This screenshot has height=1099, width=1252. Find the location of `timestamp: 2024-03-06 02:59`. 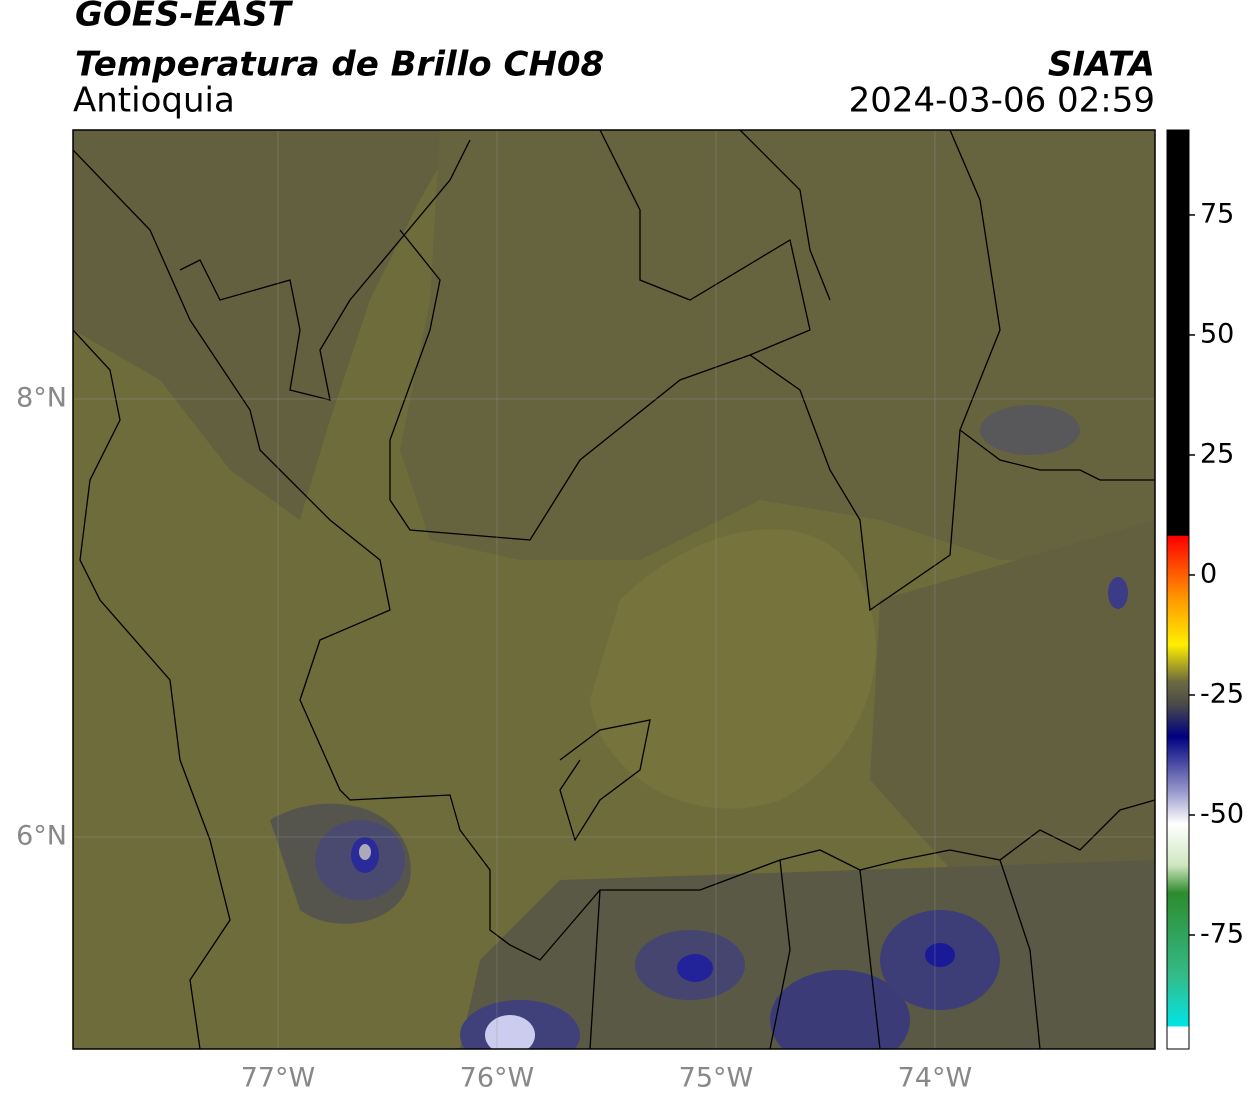

timestamp: 2024-03-06 02:59 is located at coordinates (1002, 101).